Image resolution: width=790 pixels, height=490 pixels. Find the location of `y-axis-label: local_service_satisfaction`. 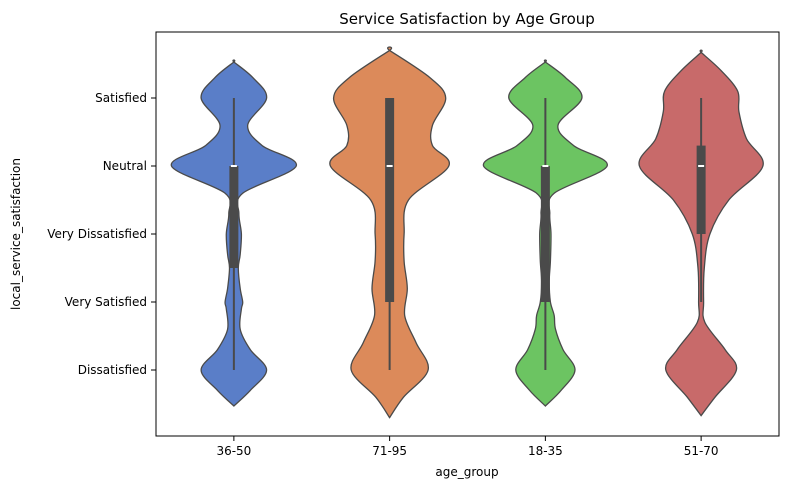

y-axis-label: local_service_satisfaction is located at coordinates (16, 234).